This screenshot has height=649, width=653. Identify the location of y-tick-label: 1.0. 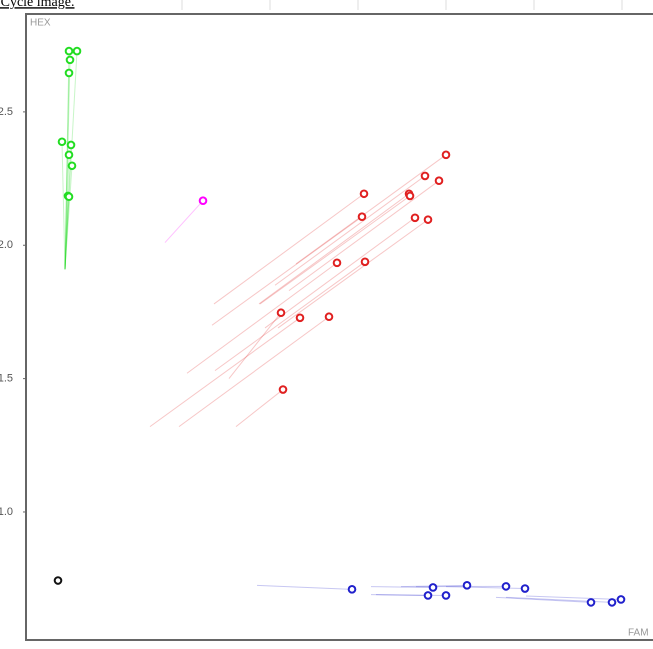
(6, 512).